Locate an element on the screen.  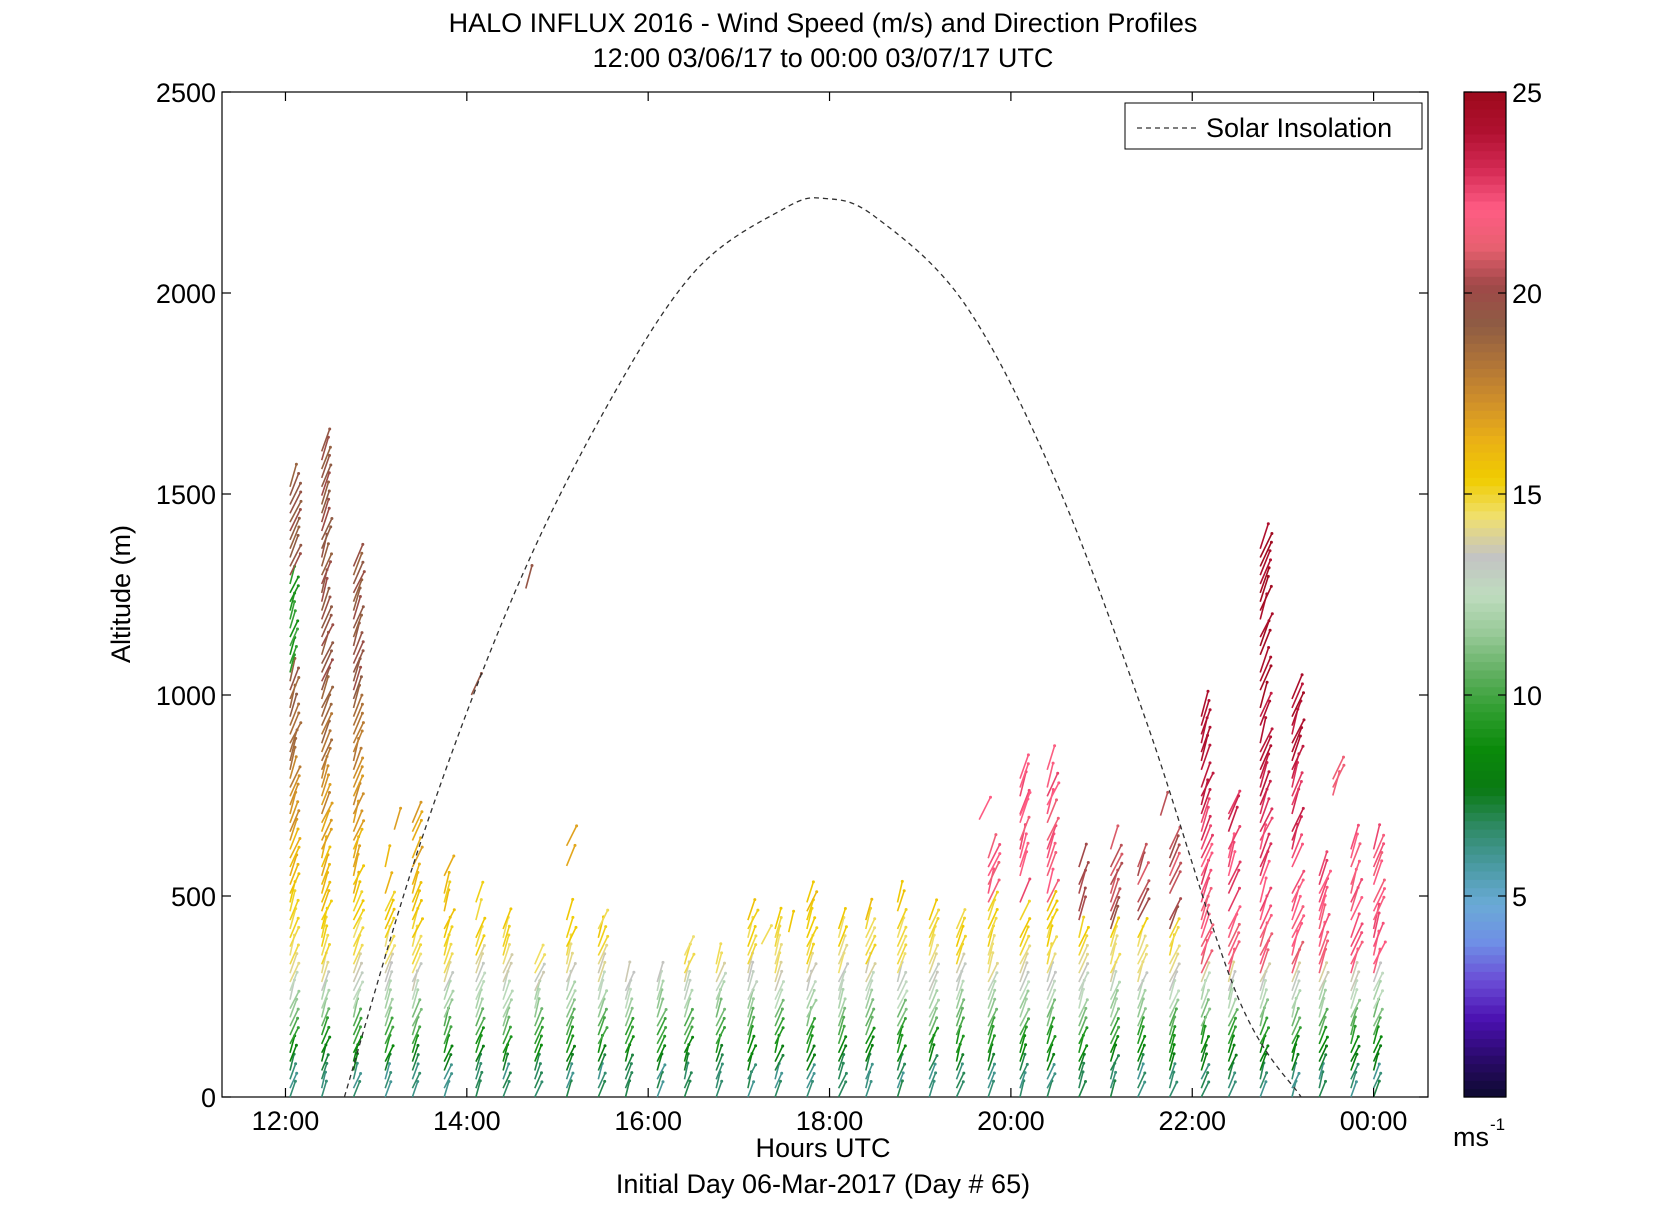
colorbar-tick-label: 20 is located at coordinates (1527, 294).